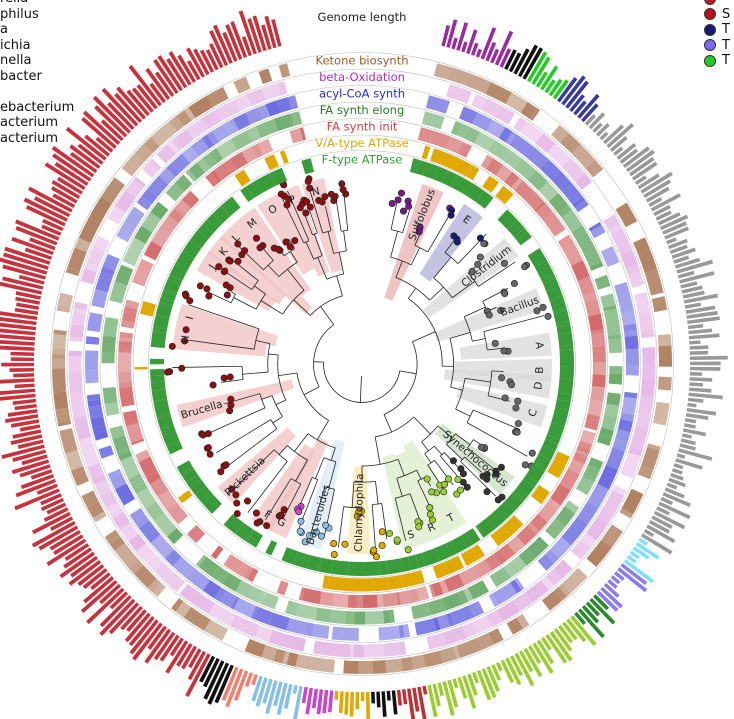  I want to click on legend-dot-icon, so click(710, 60).